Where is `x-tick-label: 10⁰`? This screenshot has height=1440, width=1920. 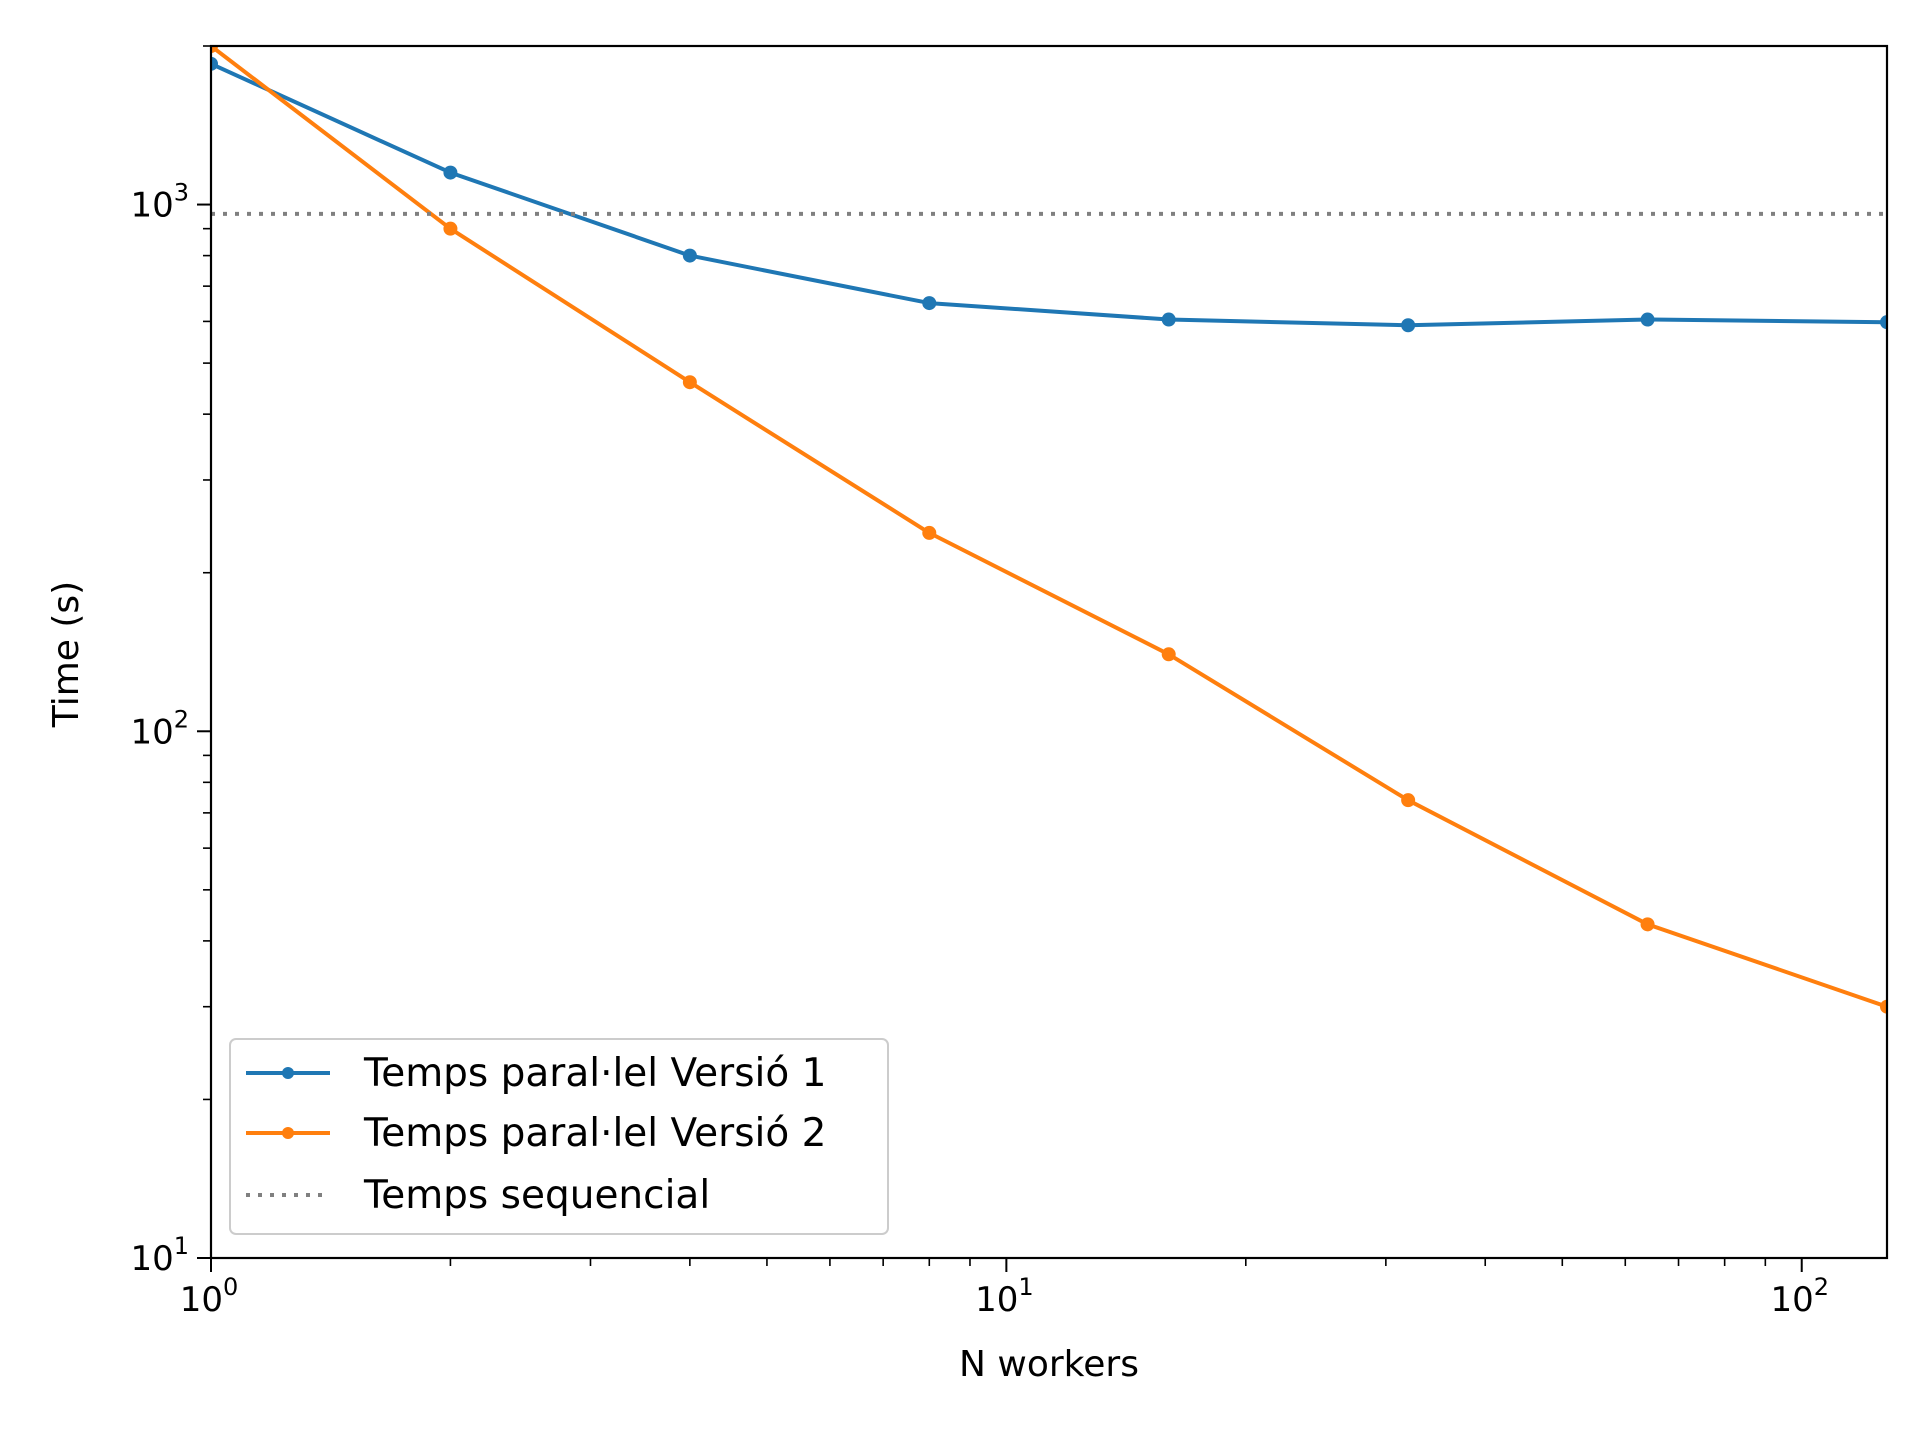
x-tick-label: 10⁰ is located at coordinates (209, 1296).